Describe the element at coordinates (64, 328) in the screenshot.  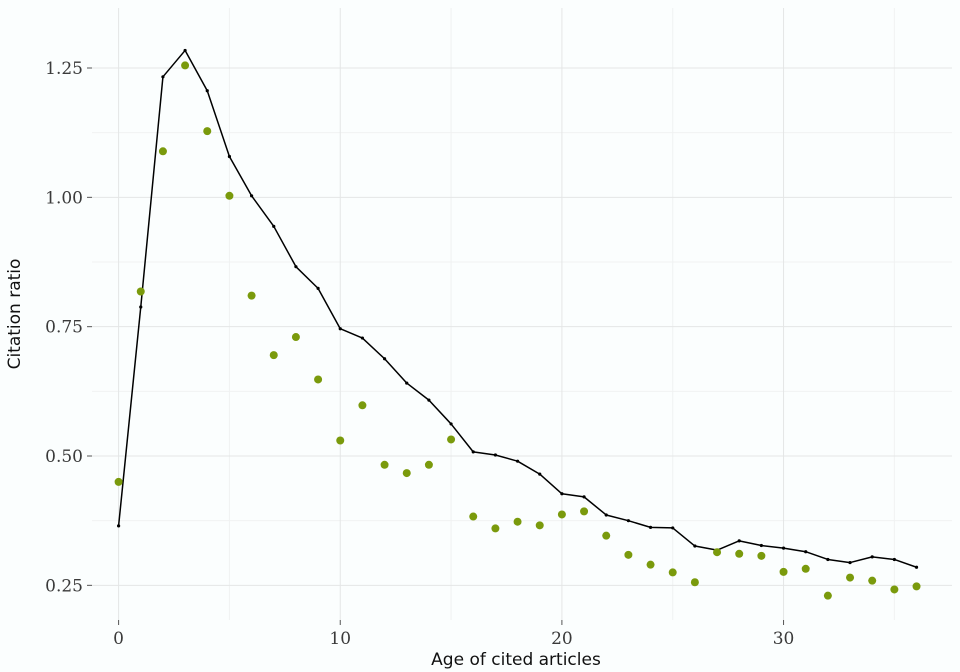
I see `y-tick-label: 0.75` at that location.